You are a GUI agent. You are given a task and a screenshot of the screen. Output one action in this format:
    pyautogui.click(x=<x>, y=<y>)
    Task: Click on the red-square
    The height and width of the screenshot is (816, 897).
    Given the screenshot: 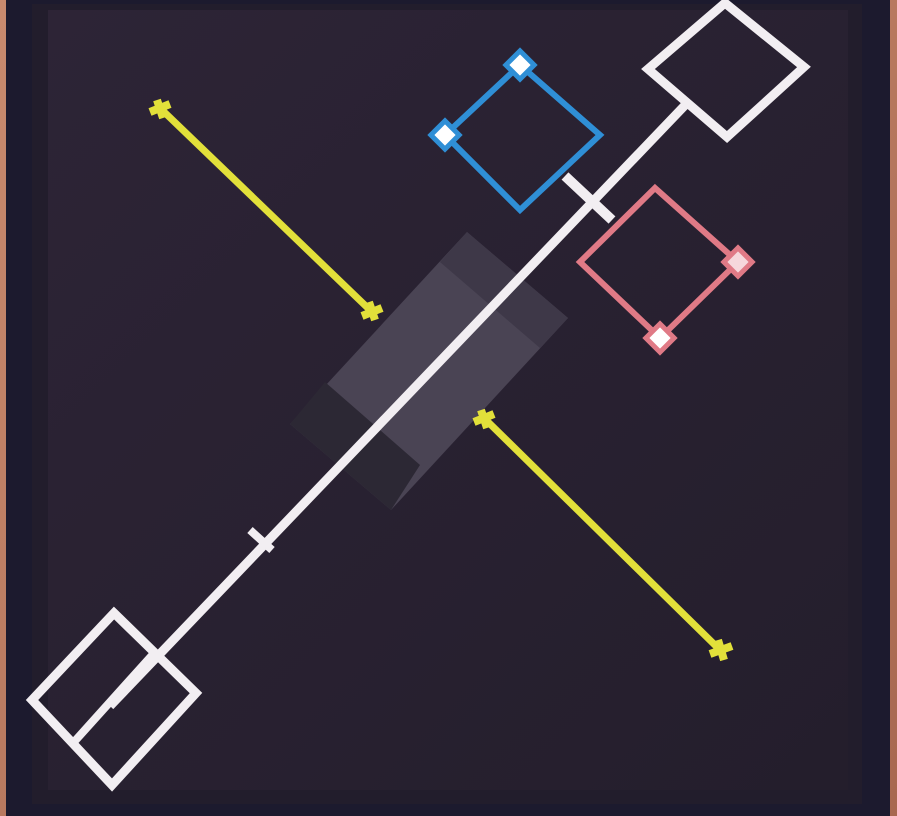 What is the action you would take?
    pyautogui.click(x=665, y=269)
    